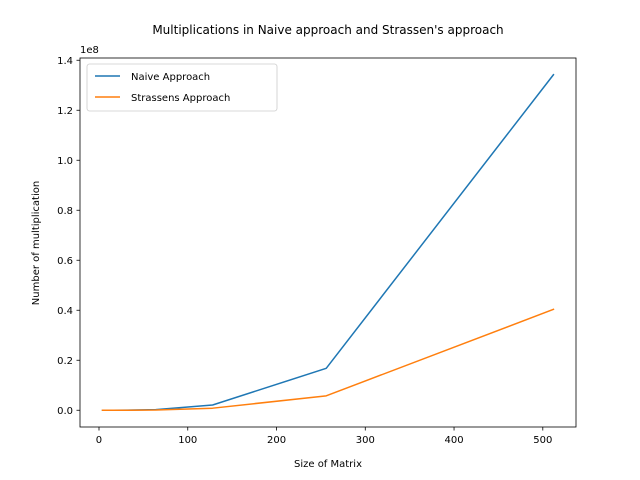 The image size is (640, 480). I want to click on x-tick-label: 400, so click(453, 440).